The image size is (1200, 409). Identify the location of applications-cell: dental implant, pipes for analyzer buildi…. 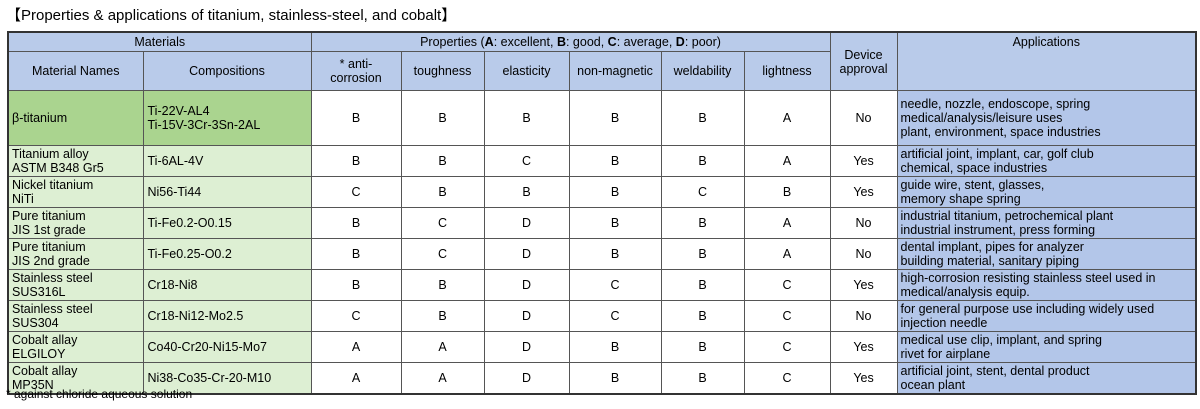
(1046, 254).